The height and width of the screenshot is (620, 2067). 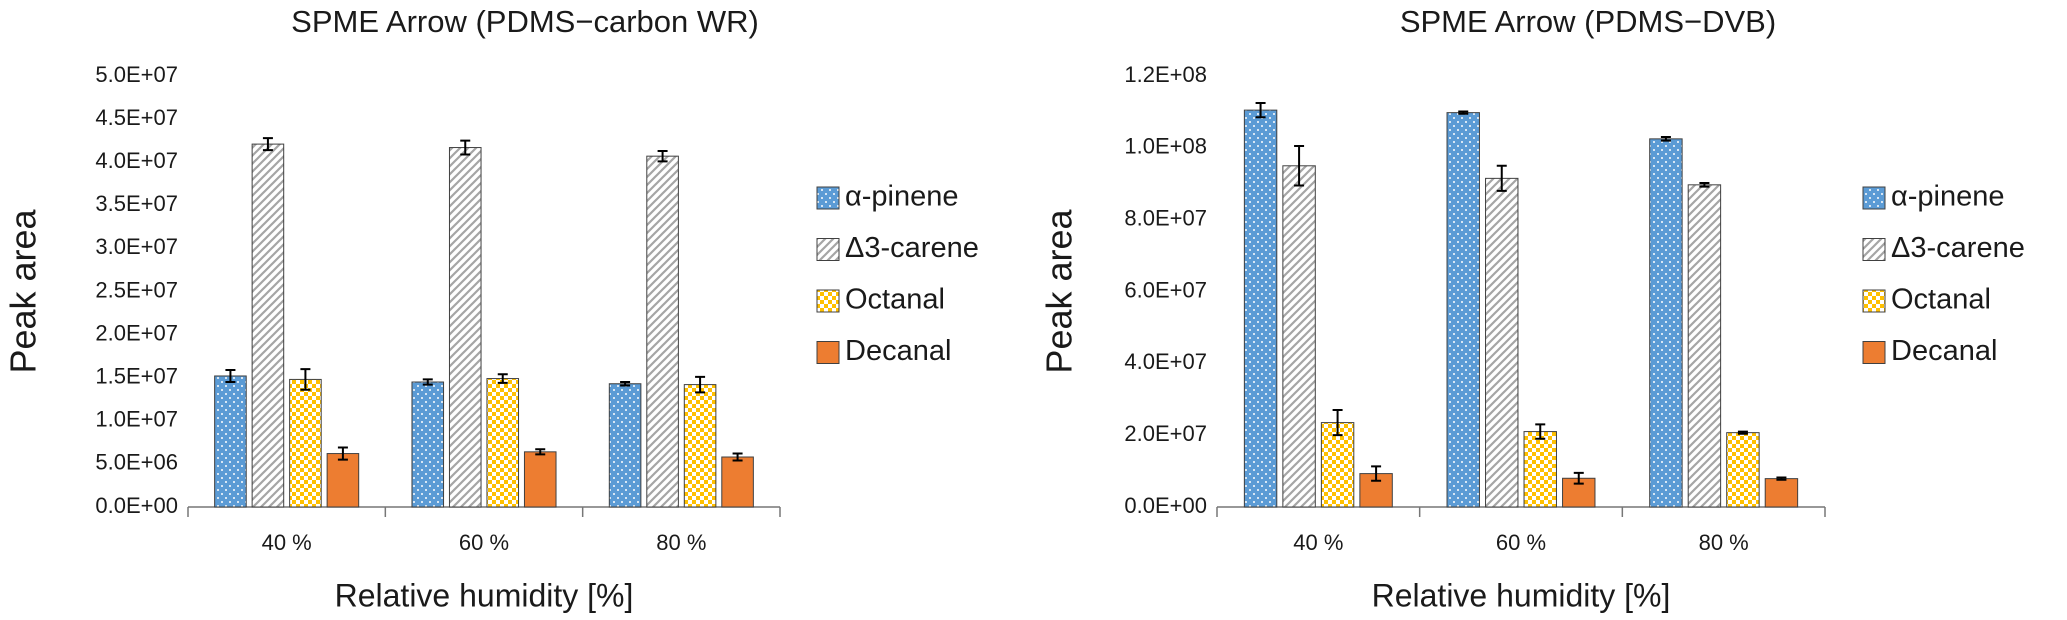 I want to click on y-tick-label: 1.0E+07, so click(x=136, y=419).